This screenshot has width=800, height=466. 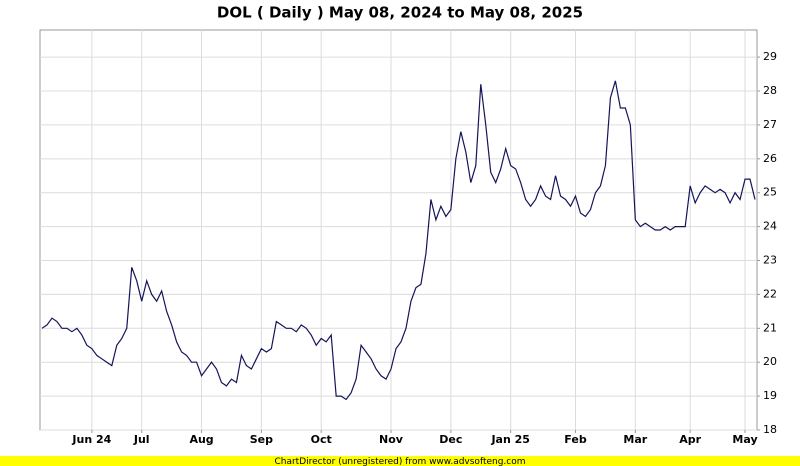 I want to click on y-tick-label: 26, so click(x=770, y=158).